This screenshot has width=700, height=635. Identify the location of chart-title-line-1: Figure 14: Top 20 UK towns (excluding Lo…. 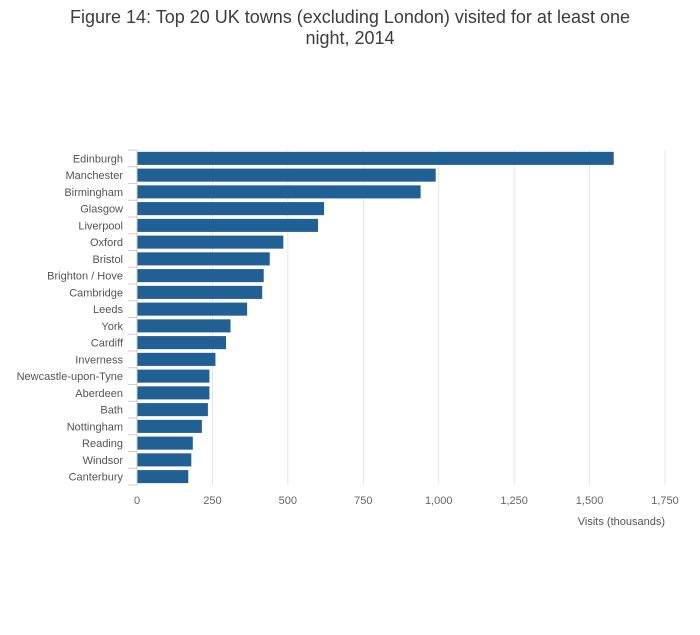
(350, 17).